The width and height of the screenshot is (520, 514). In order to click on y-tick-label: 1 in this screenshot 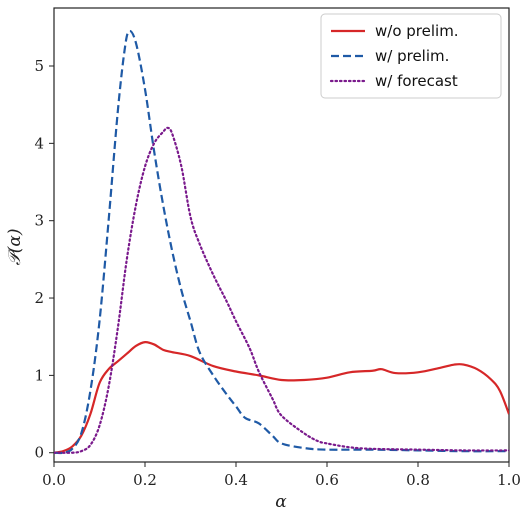, I will do `click(39, 375)`.